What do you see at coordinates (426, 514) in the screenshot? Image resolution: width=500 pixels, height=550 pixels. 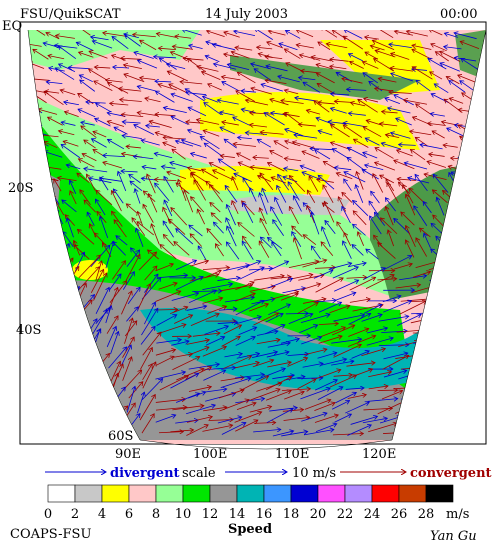 I see `colorbar-tick: 28` at bounding box center [426, 514].